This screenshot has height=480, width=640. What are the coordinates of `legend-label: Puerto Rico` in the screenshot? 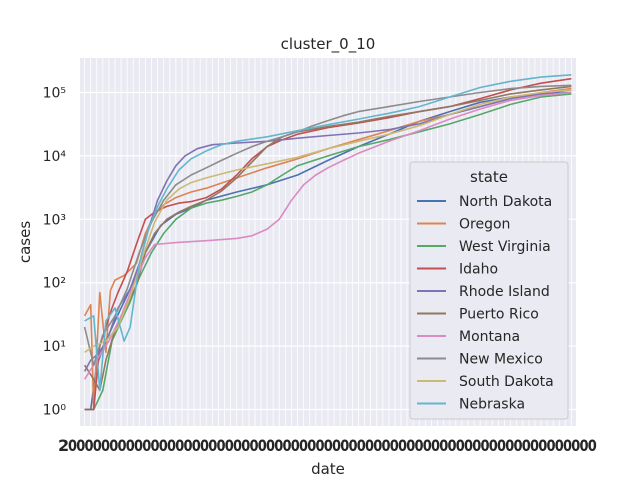 It's located at (499, 315).